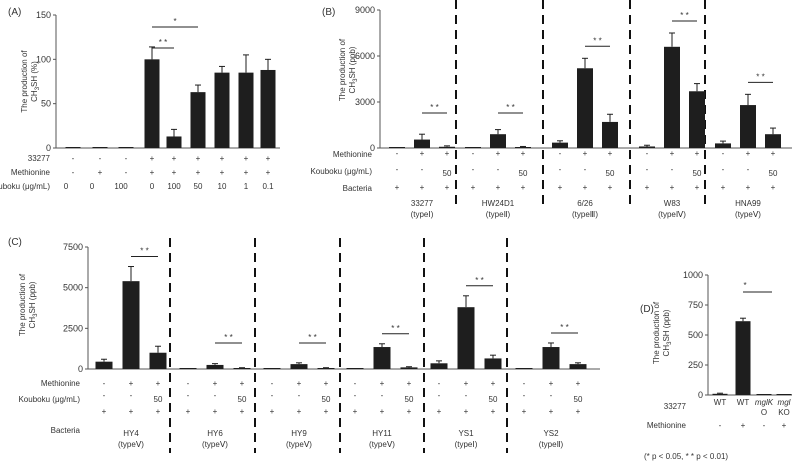 The image size is (800, 473). I want to click on panel-b-row-label: Methionine, so click(353, 154).